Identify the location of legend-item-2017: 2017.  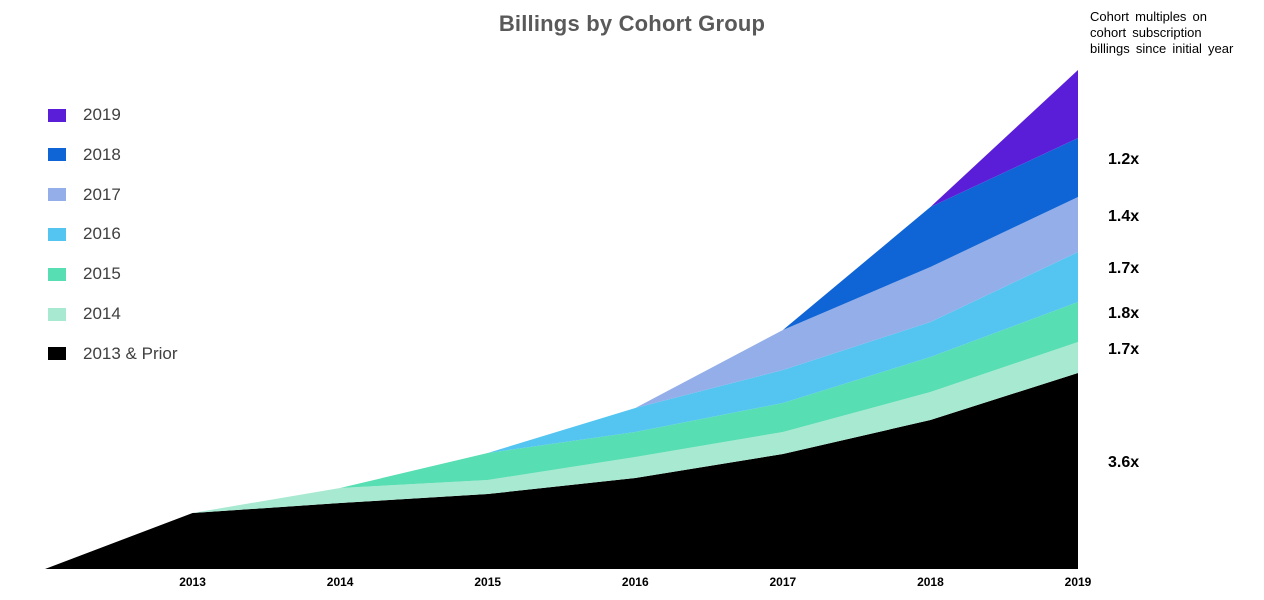
(84, 195).